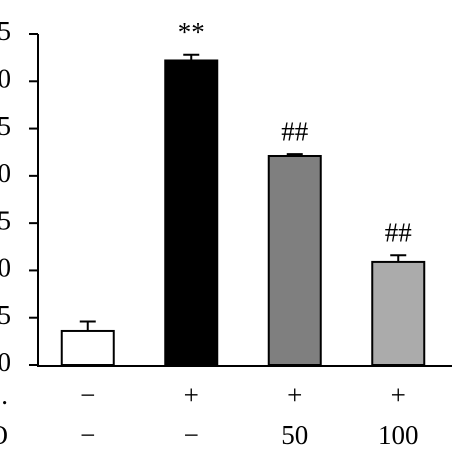  I want to click on row-label: ., so click(4, 395).